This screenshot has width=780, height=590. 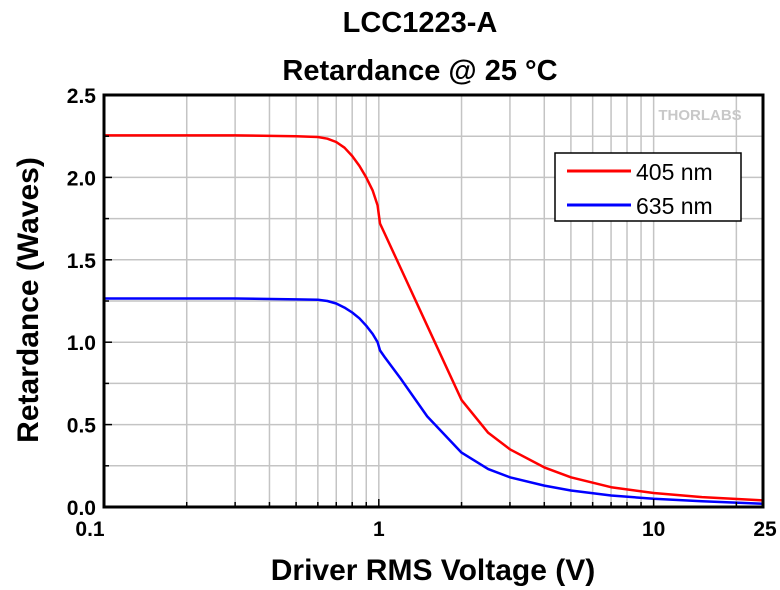 What do you see at coordinates (674, 172) in the screenshot?
I see `legend-label-405: 405 nm` at bounding box center [674, 172].